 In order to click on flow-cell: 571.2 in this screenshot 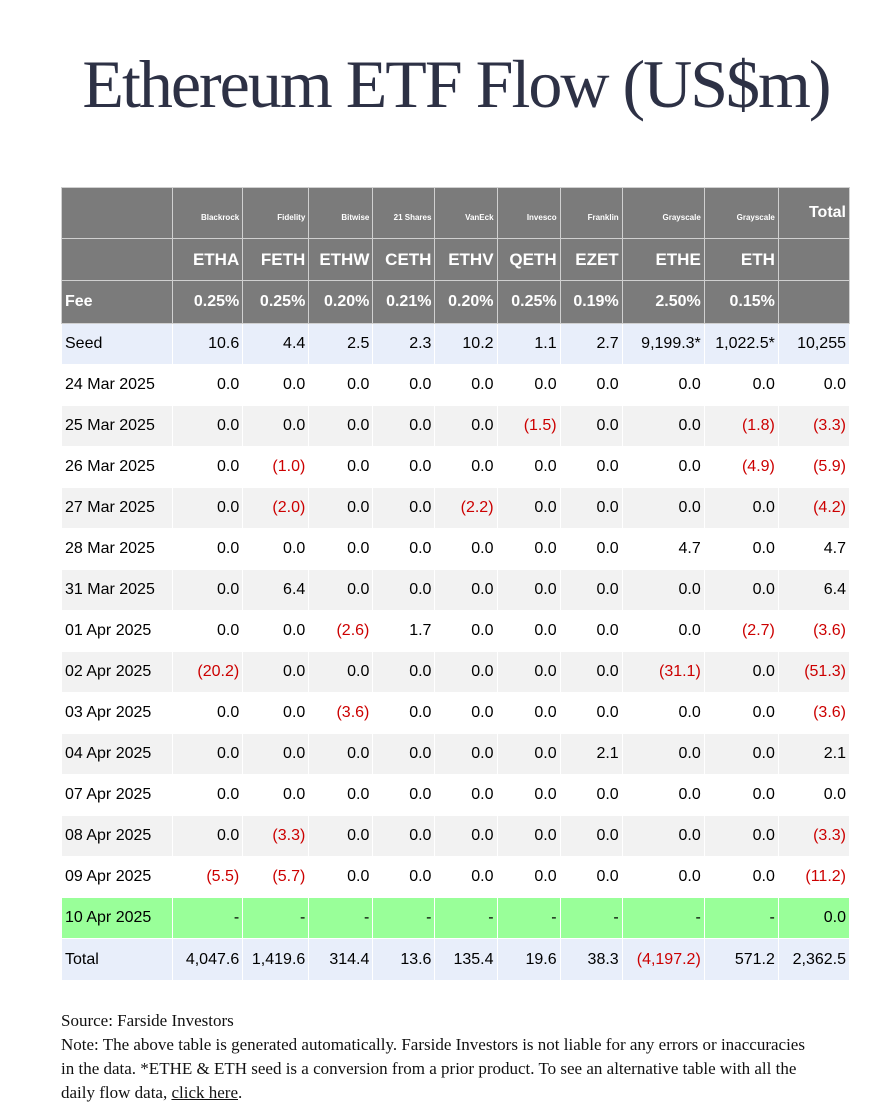, I will do `click(741, 959)`.